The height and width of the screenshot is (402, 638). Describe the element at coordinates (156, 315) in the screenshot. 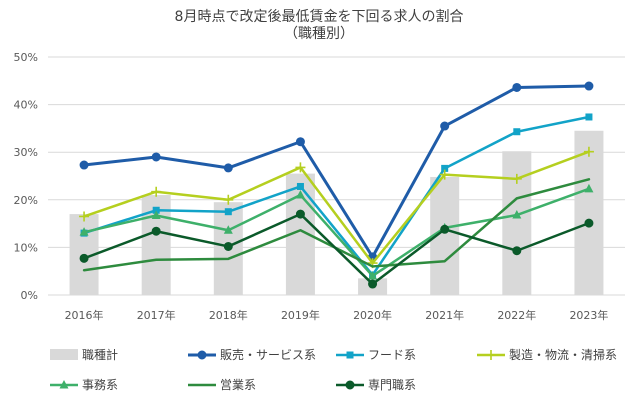

I see `x-tick-label: 2017年` at that location.